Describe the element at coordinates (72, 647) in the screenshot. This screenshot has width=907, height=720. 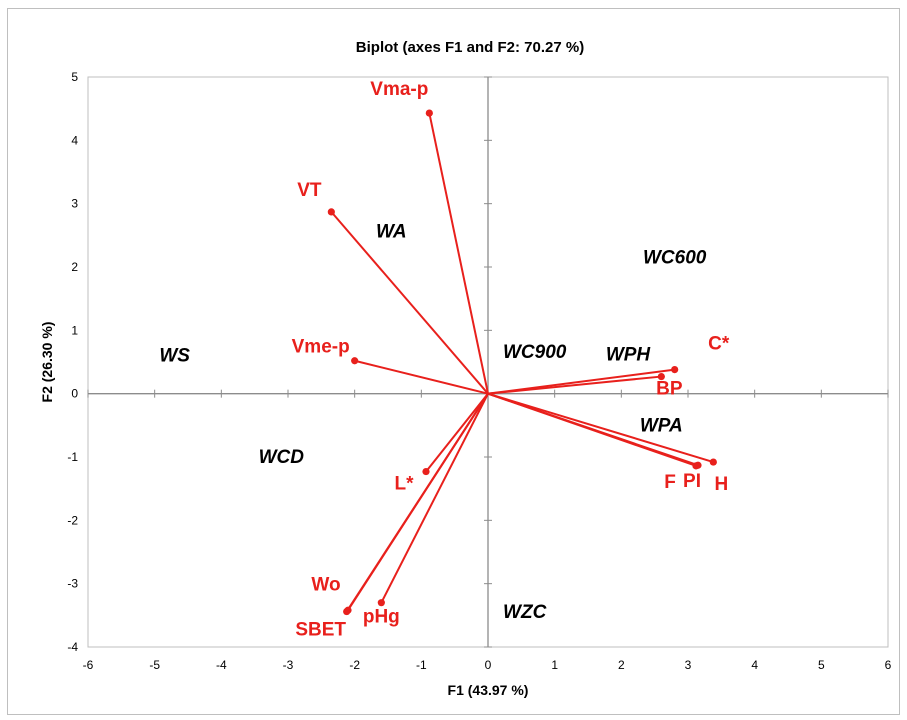
I see `y-tick-label: -4` at that location.